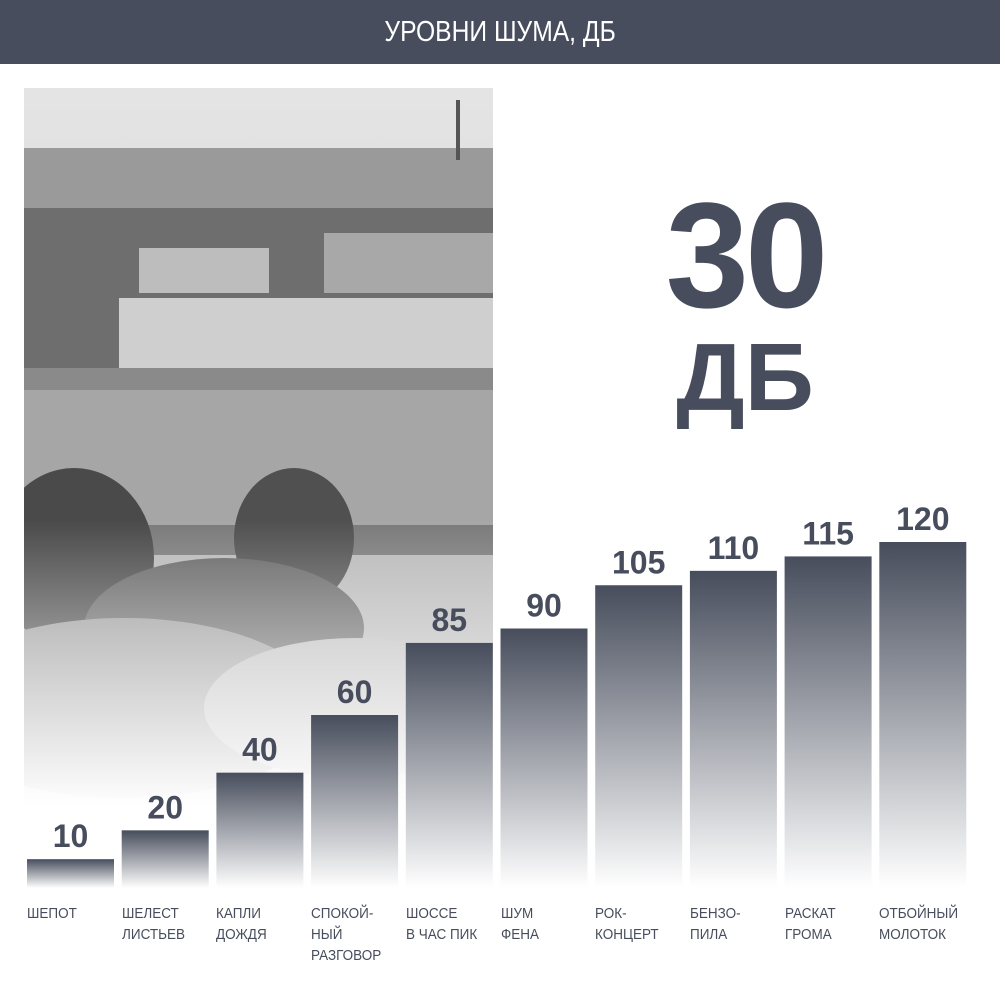 This screenshot has width=1000, height=1000. I want to click on data-label: 115, so click(828, 533).